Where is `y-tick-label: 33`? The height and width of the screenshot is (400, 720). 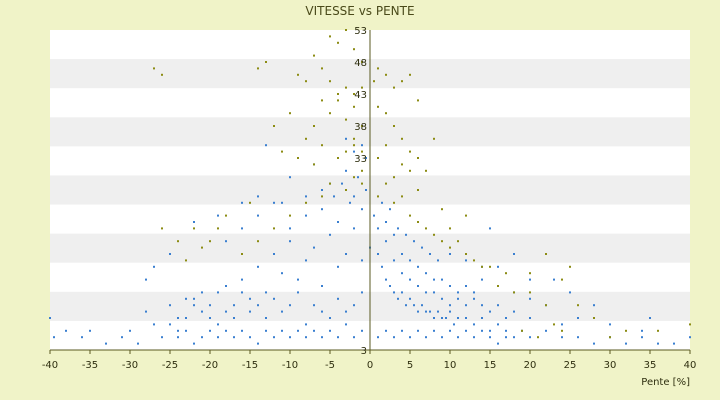
y-tick-label: 33 is located at coordinates (360, 159).